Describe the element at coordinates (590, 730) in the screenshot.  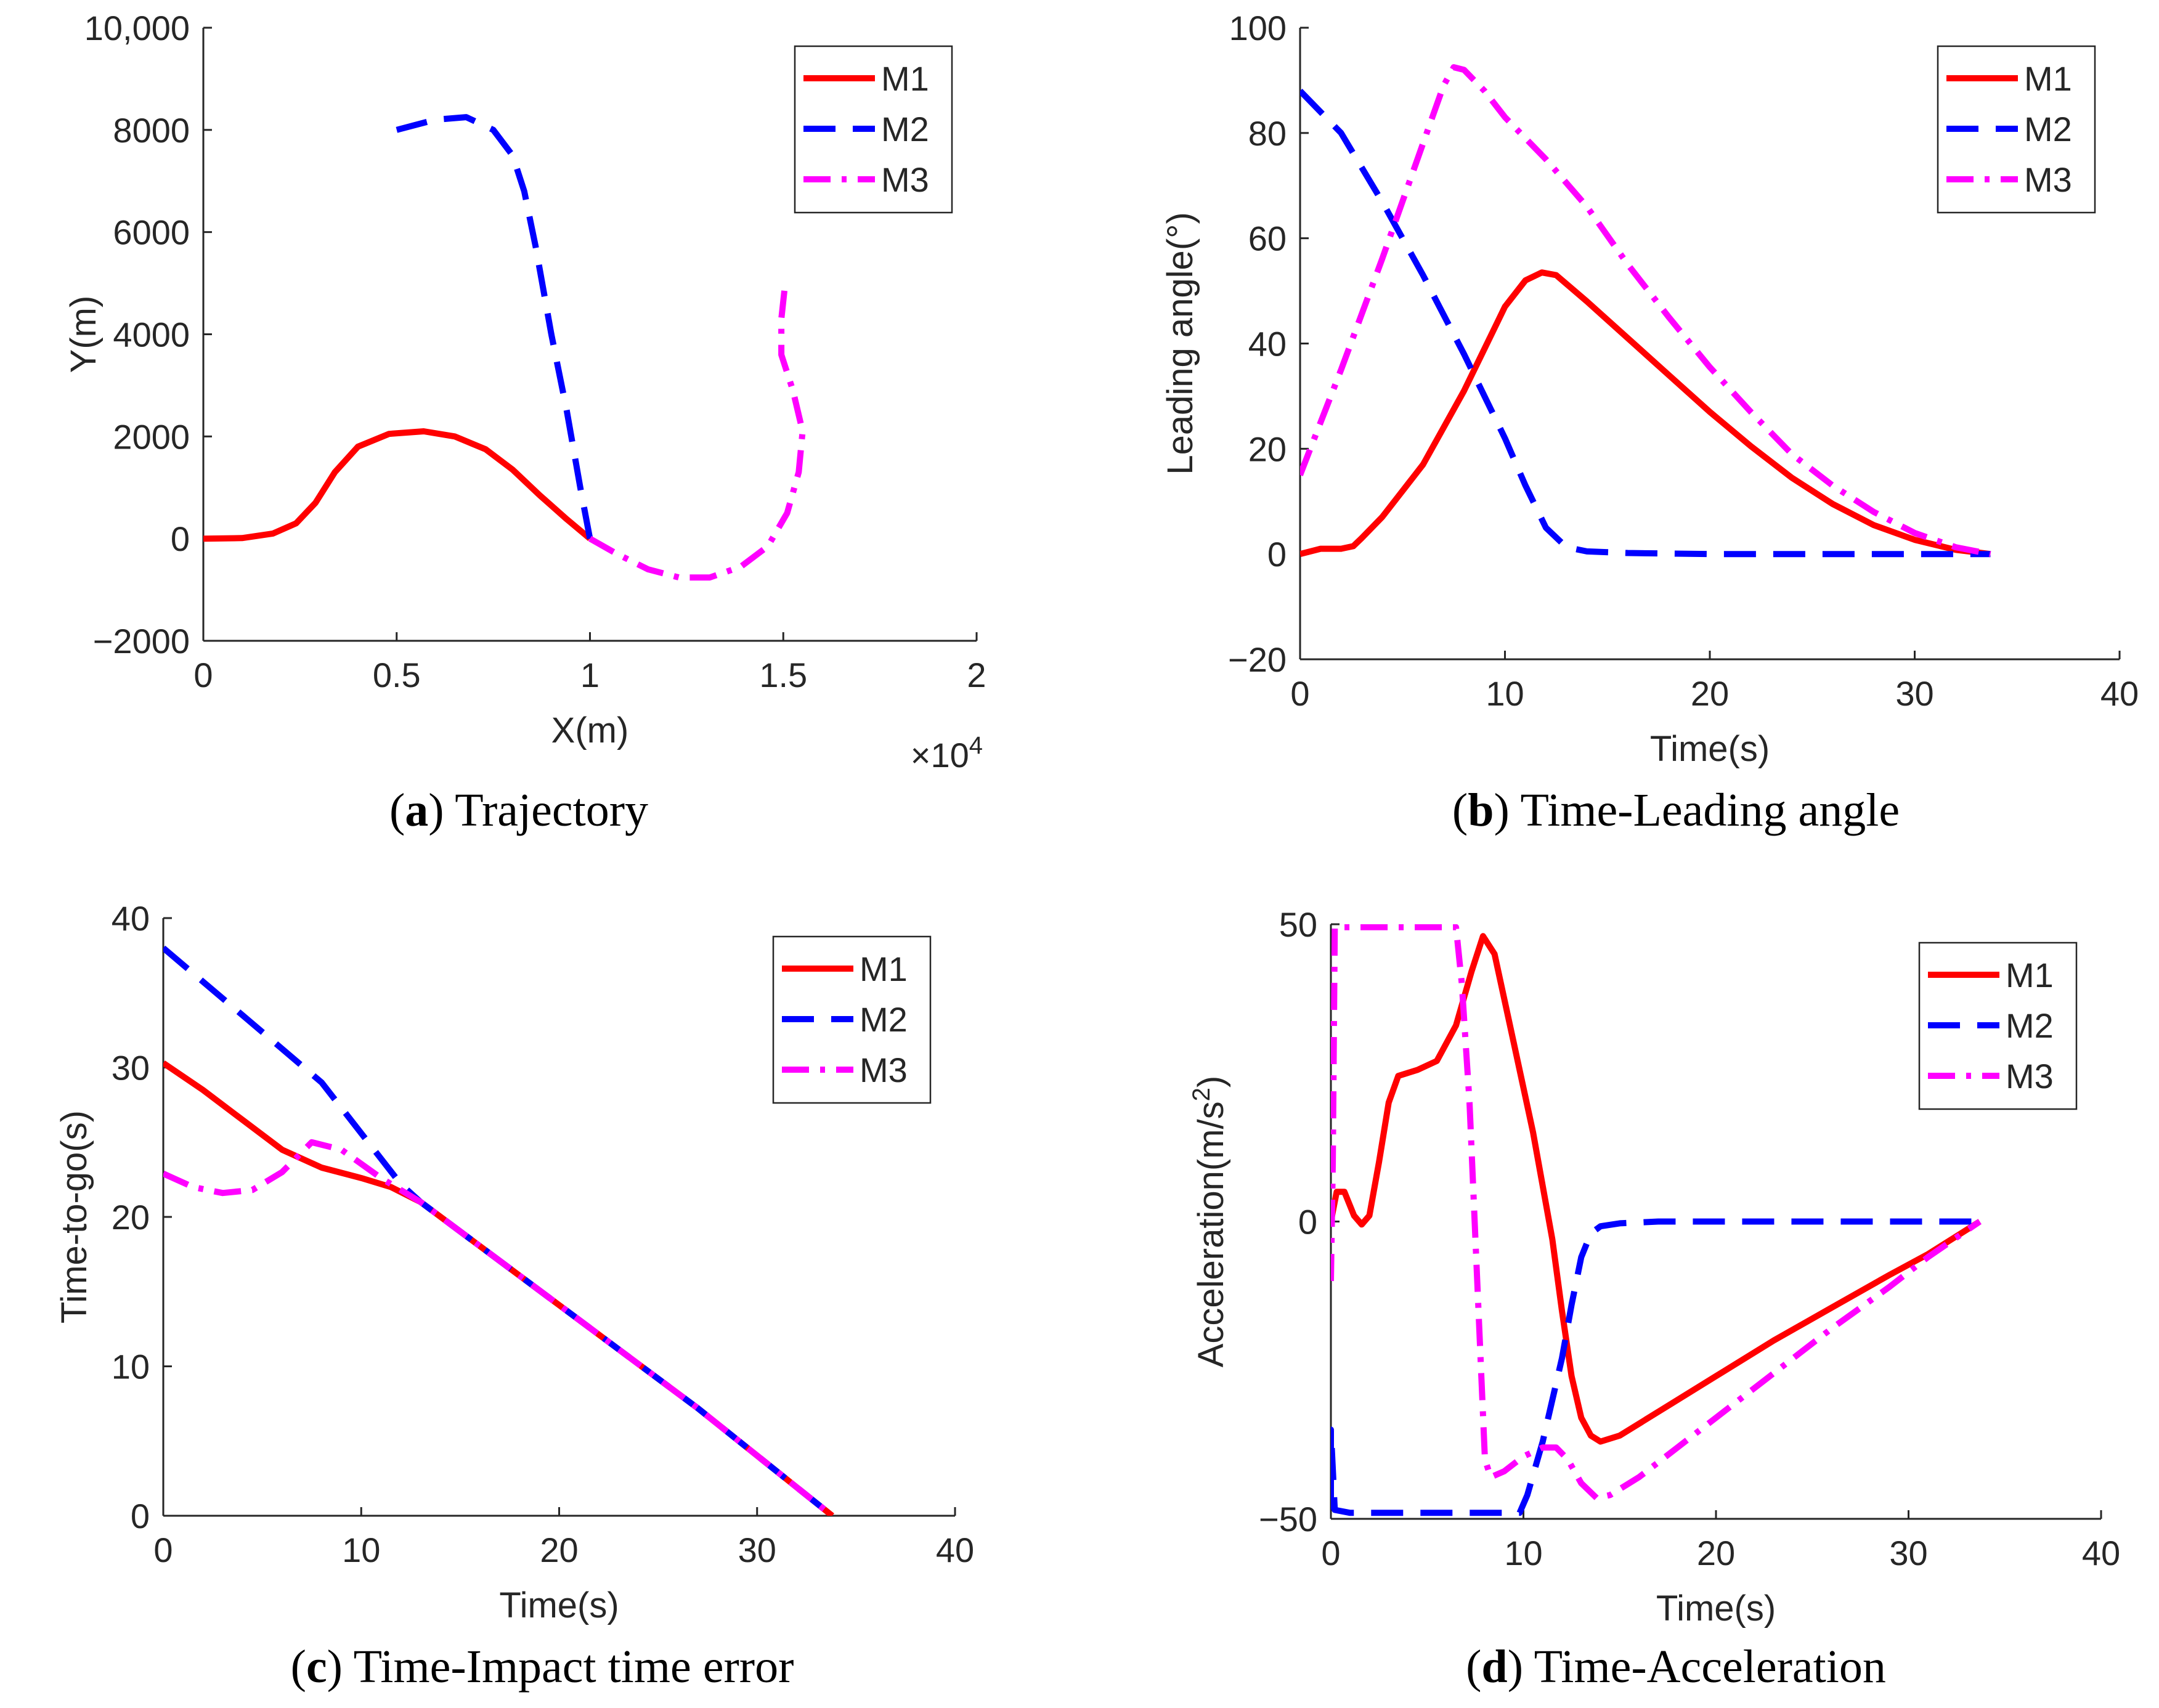
I see `x-axis-label: X(m)` at that location.